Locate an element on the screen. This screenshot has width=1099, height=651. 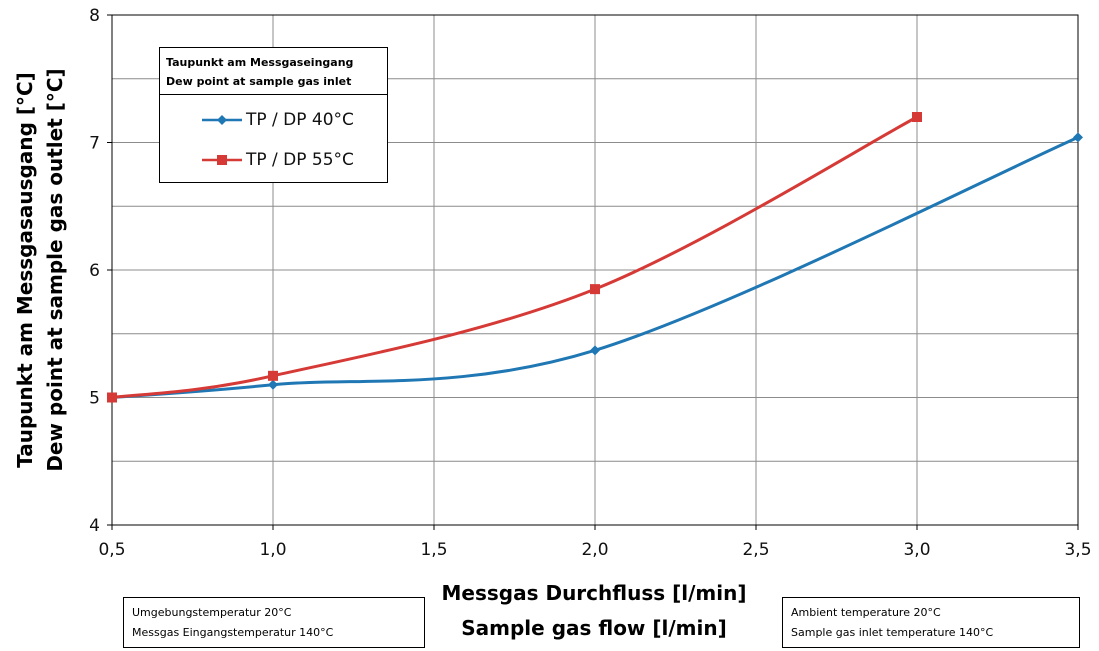
legend-entry-55: TP / DP 55°C is located at coordinates (277, 160).